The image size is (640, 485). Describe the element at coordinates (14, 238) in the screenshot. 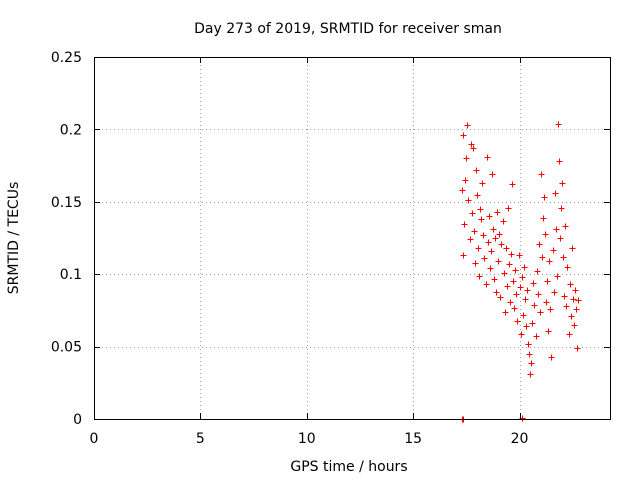

I see `y-axis-label: SRMTID / TECUs` at that location.